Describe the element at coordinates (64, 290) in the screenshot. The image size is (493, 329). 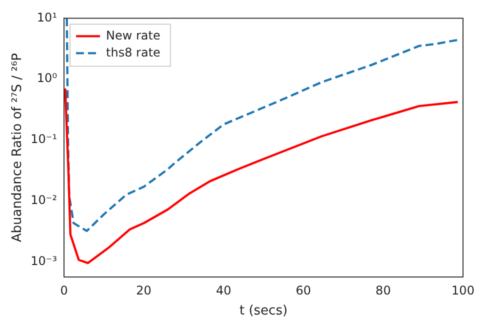
I see `x-tick-label: 0` at that location.